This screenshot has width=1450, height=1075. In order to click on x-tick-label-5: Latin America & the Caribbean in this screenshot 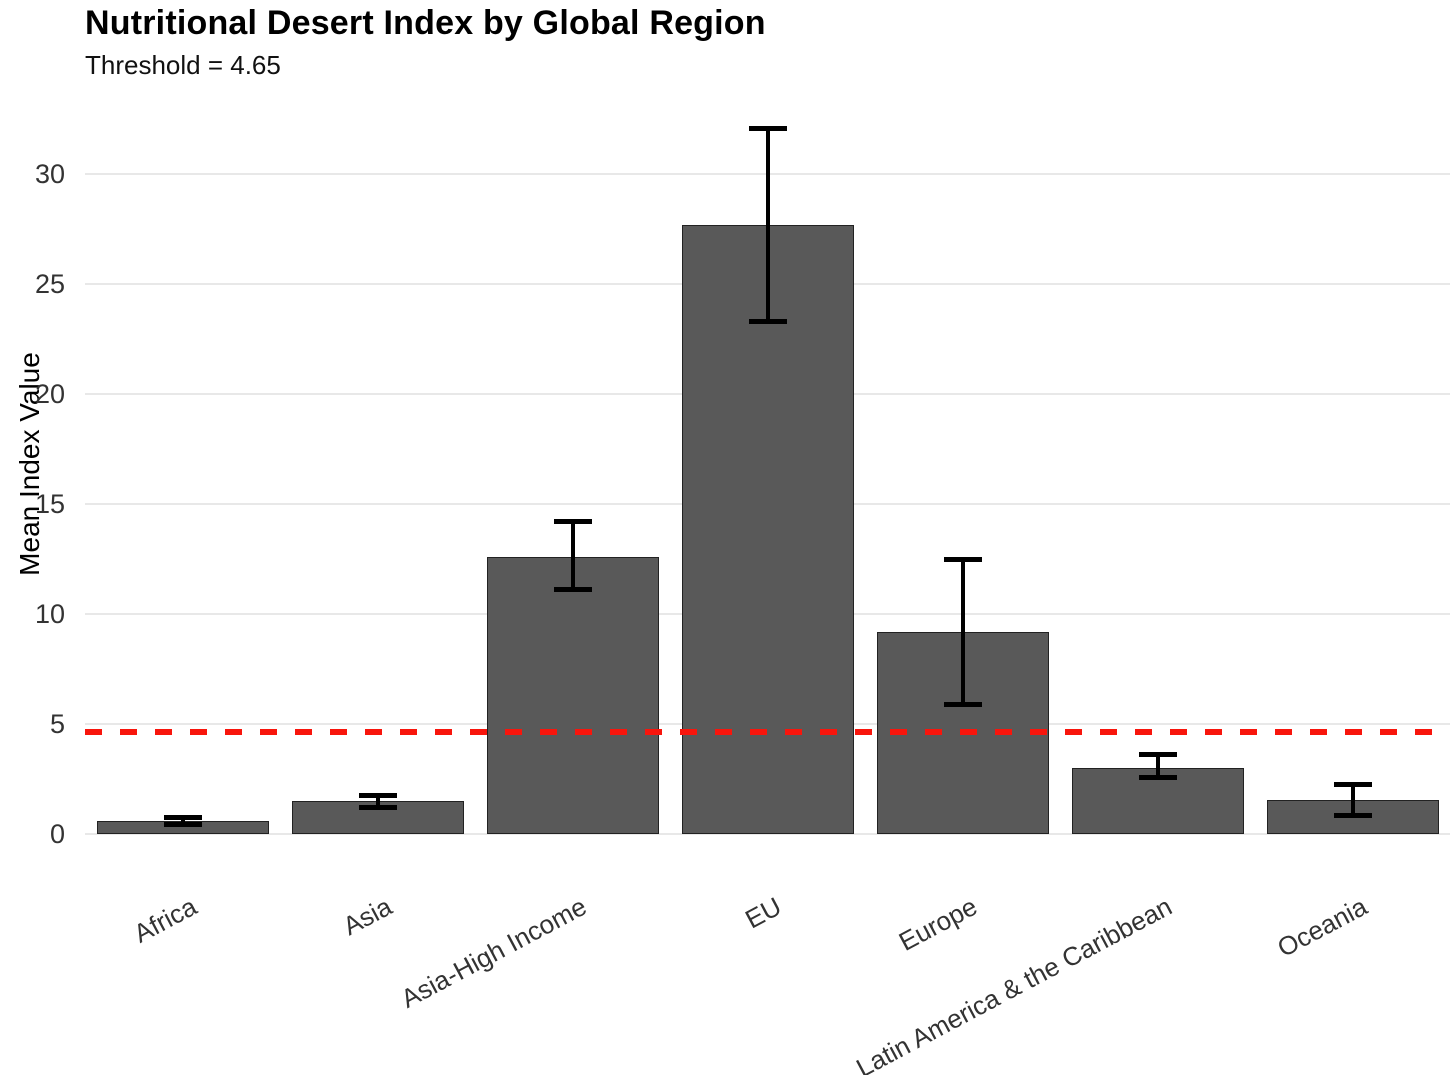, I will do `click(1014, 983)`.